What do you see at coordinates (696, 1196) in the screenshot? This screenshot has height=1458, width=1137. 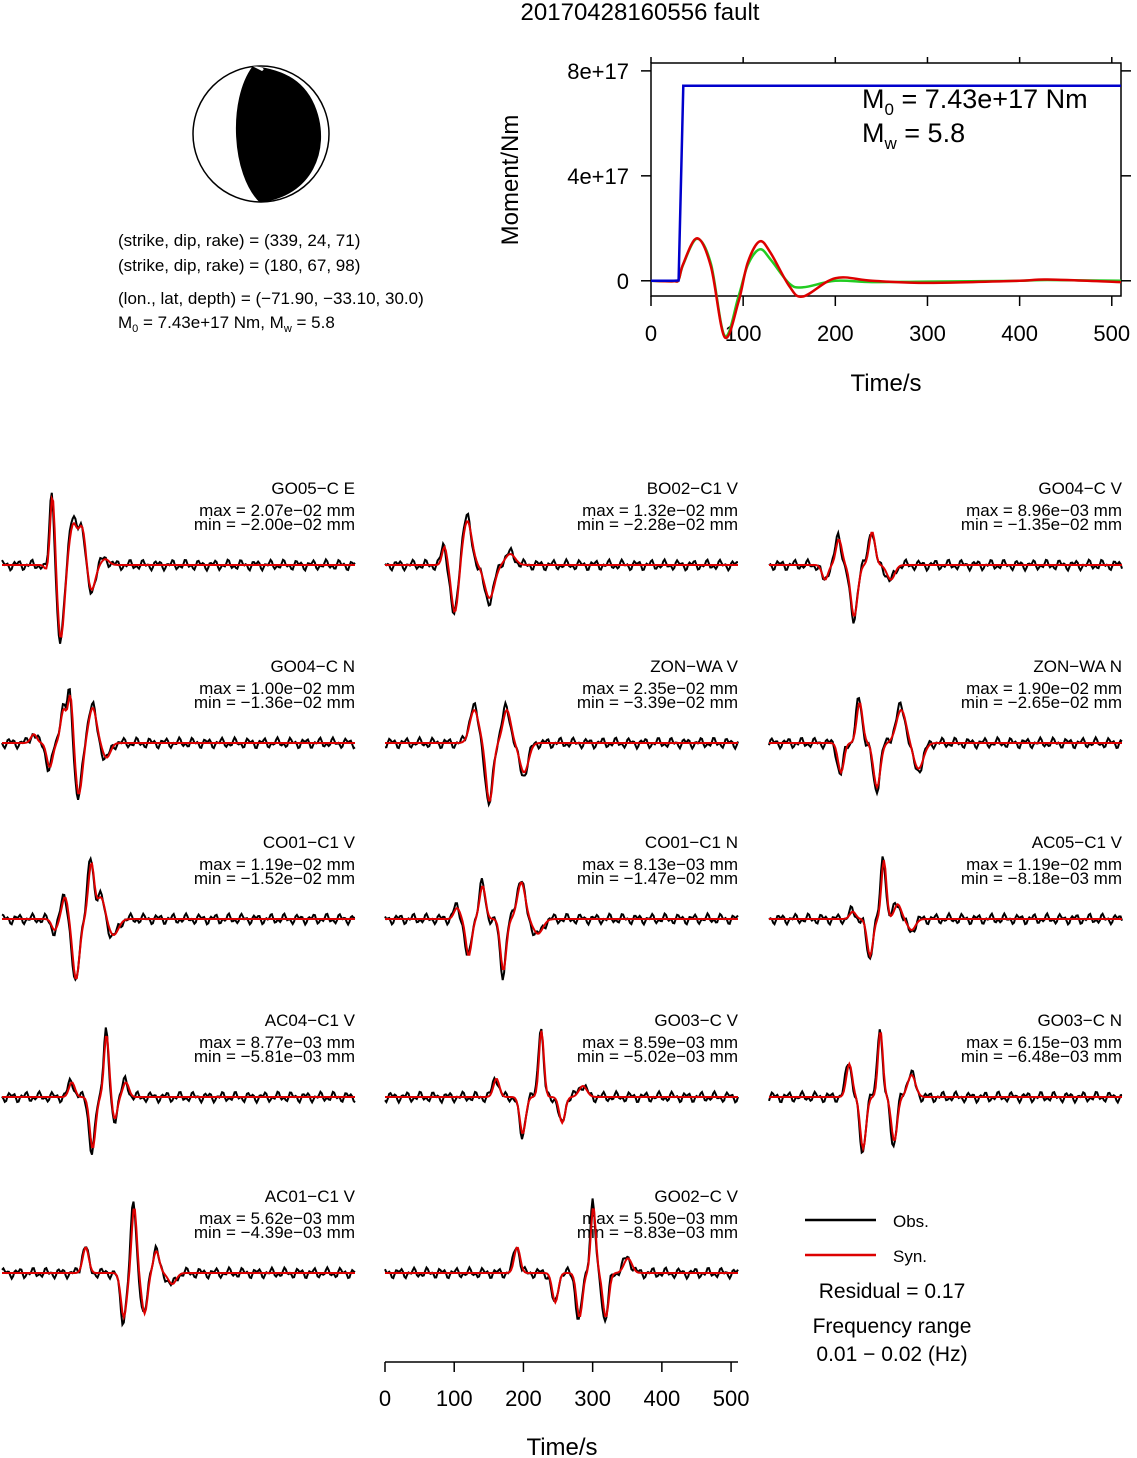 I see `trace-station-label: GO02−C V` at bounding box center [696, 1196].